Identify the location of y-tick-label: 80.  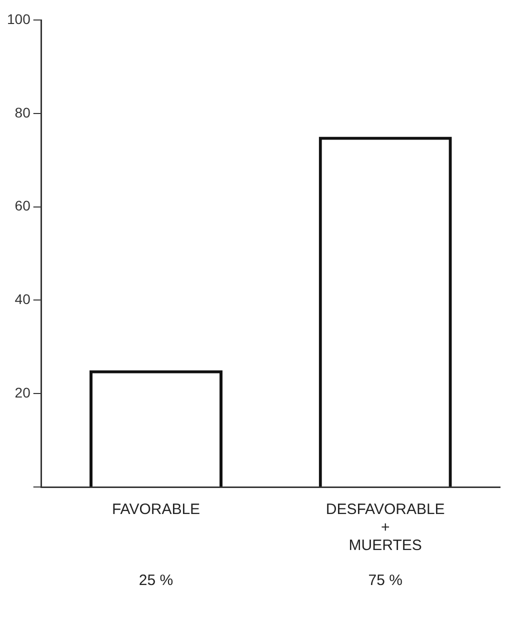
(22, 112).